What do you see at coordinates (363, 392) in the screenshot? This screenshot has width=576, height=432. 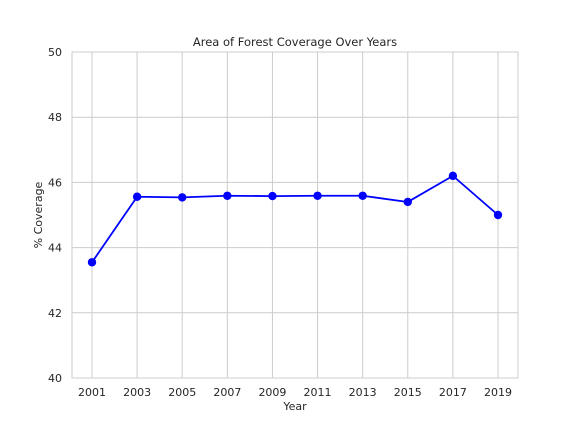 I see `x-tick-label: 2013` at bounding box center [363, 392].